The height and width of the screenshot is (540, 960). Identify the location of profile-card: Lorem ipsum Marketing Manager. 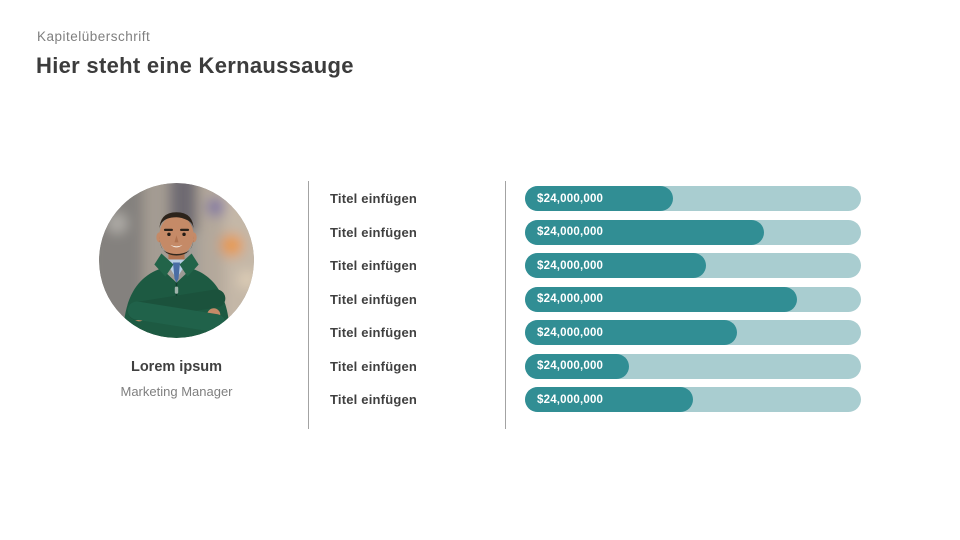
(176, 291).